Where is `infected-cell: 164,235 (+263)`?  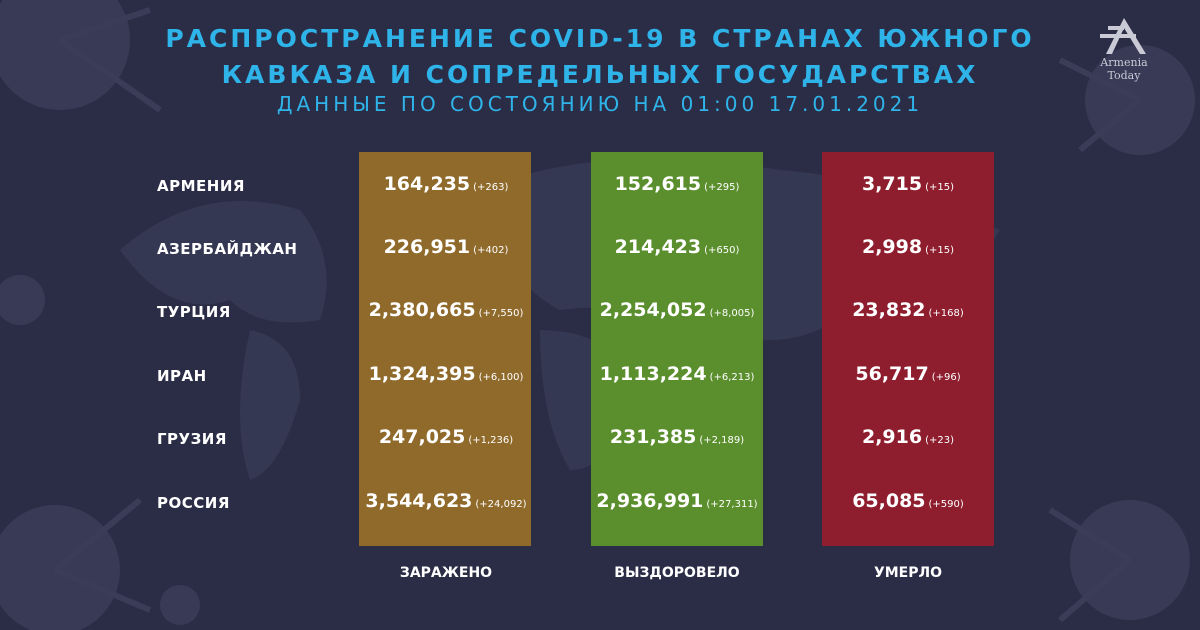 infected-cell: 164,235 (+263) is located at coordinates (446, 184).